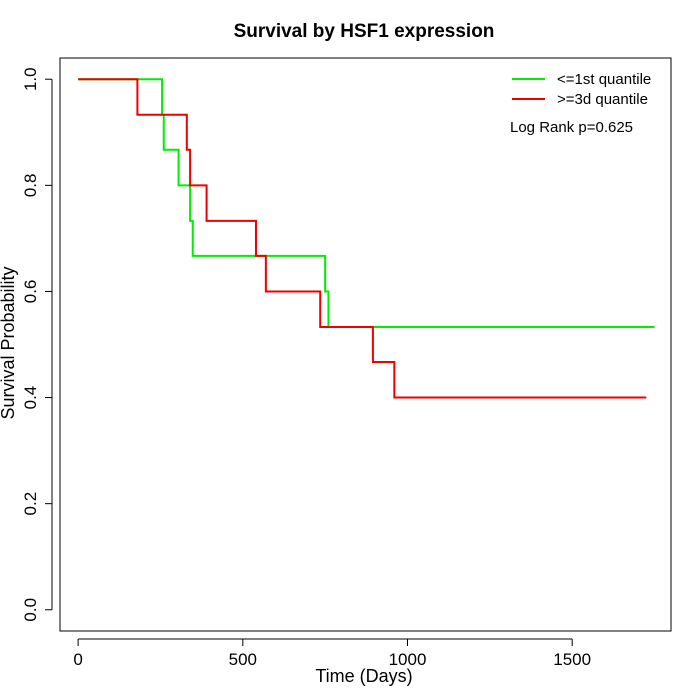 Image resolution: width=700 pixels, height=700 pixels. Describe the element at coordinates (30, 292) in the screenshot. I see `y-tick-label: 0.6` at that location.